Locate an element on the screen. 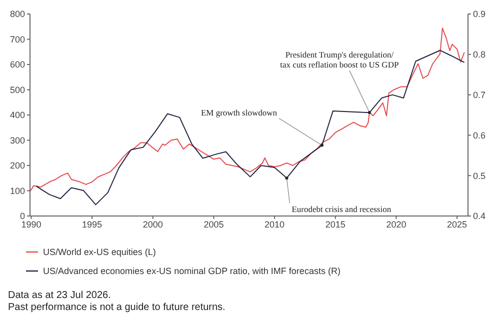 The height and width of the screenshot is (319, 500). x-tick-label: 2000 is located at coordinates (152, 224).